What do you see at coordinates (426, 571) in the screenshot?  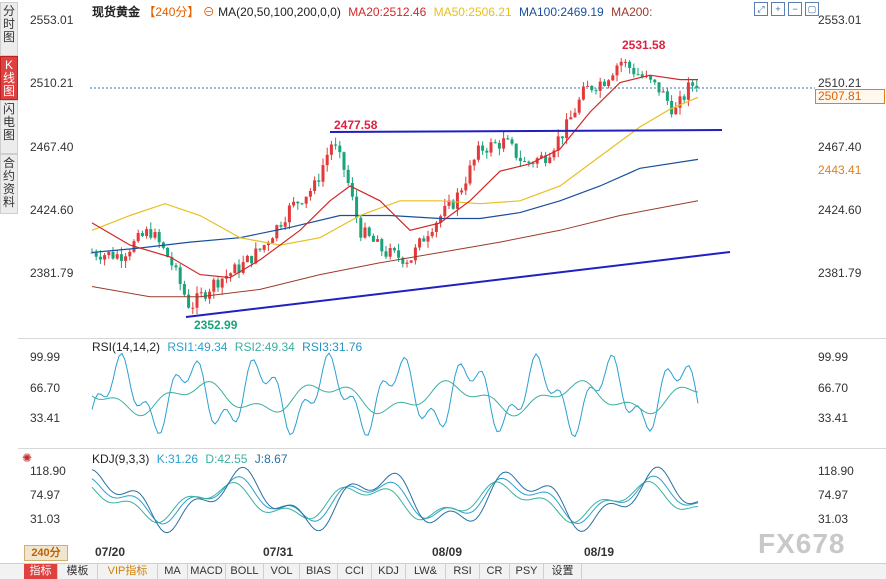 I see `tab-lw: LW&` at bounding box center [426, 571].